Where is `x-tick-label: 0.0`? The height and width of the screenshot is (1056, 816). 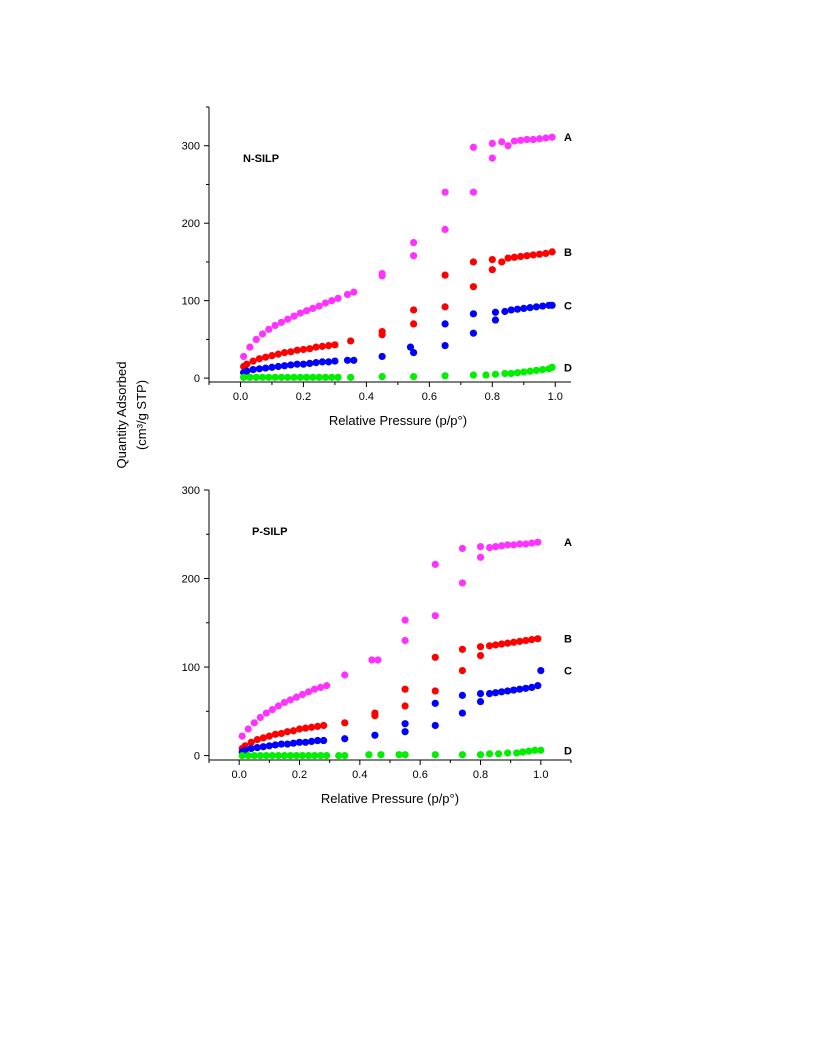
x-tick-label: 0.0 is located at coordinates (239, 775).